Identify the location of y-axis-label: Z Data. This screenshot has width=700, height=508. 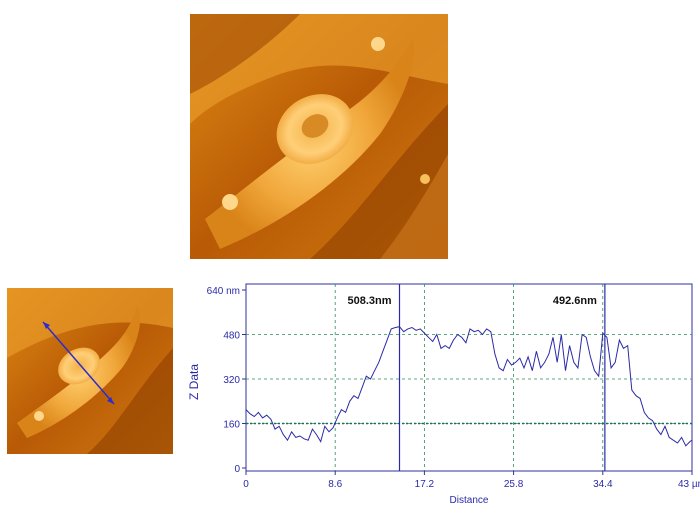
(194, 382).